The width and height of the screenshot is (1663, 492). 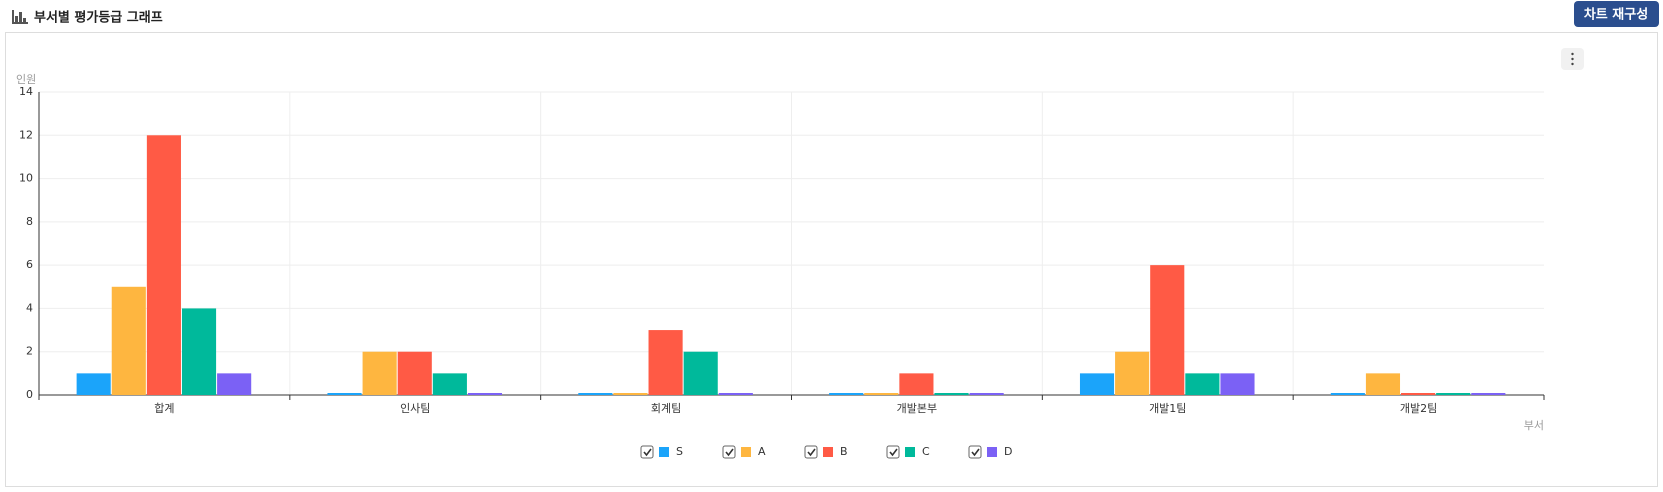 What do you see at coordinates (844, 451) in the screenshot?
I see `legend-label: B` at bounding box center [844, 451].